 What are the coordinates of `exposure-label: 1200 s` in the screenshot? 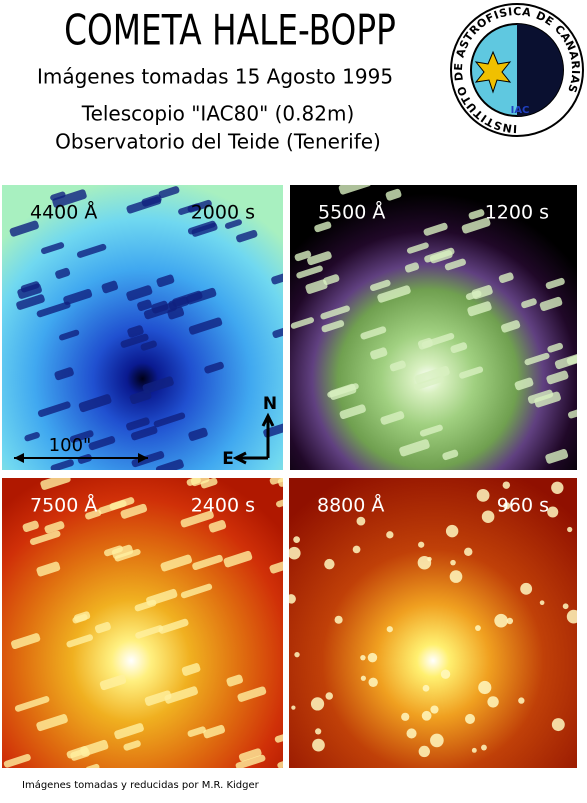 It's located at (517, 213).